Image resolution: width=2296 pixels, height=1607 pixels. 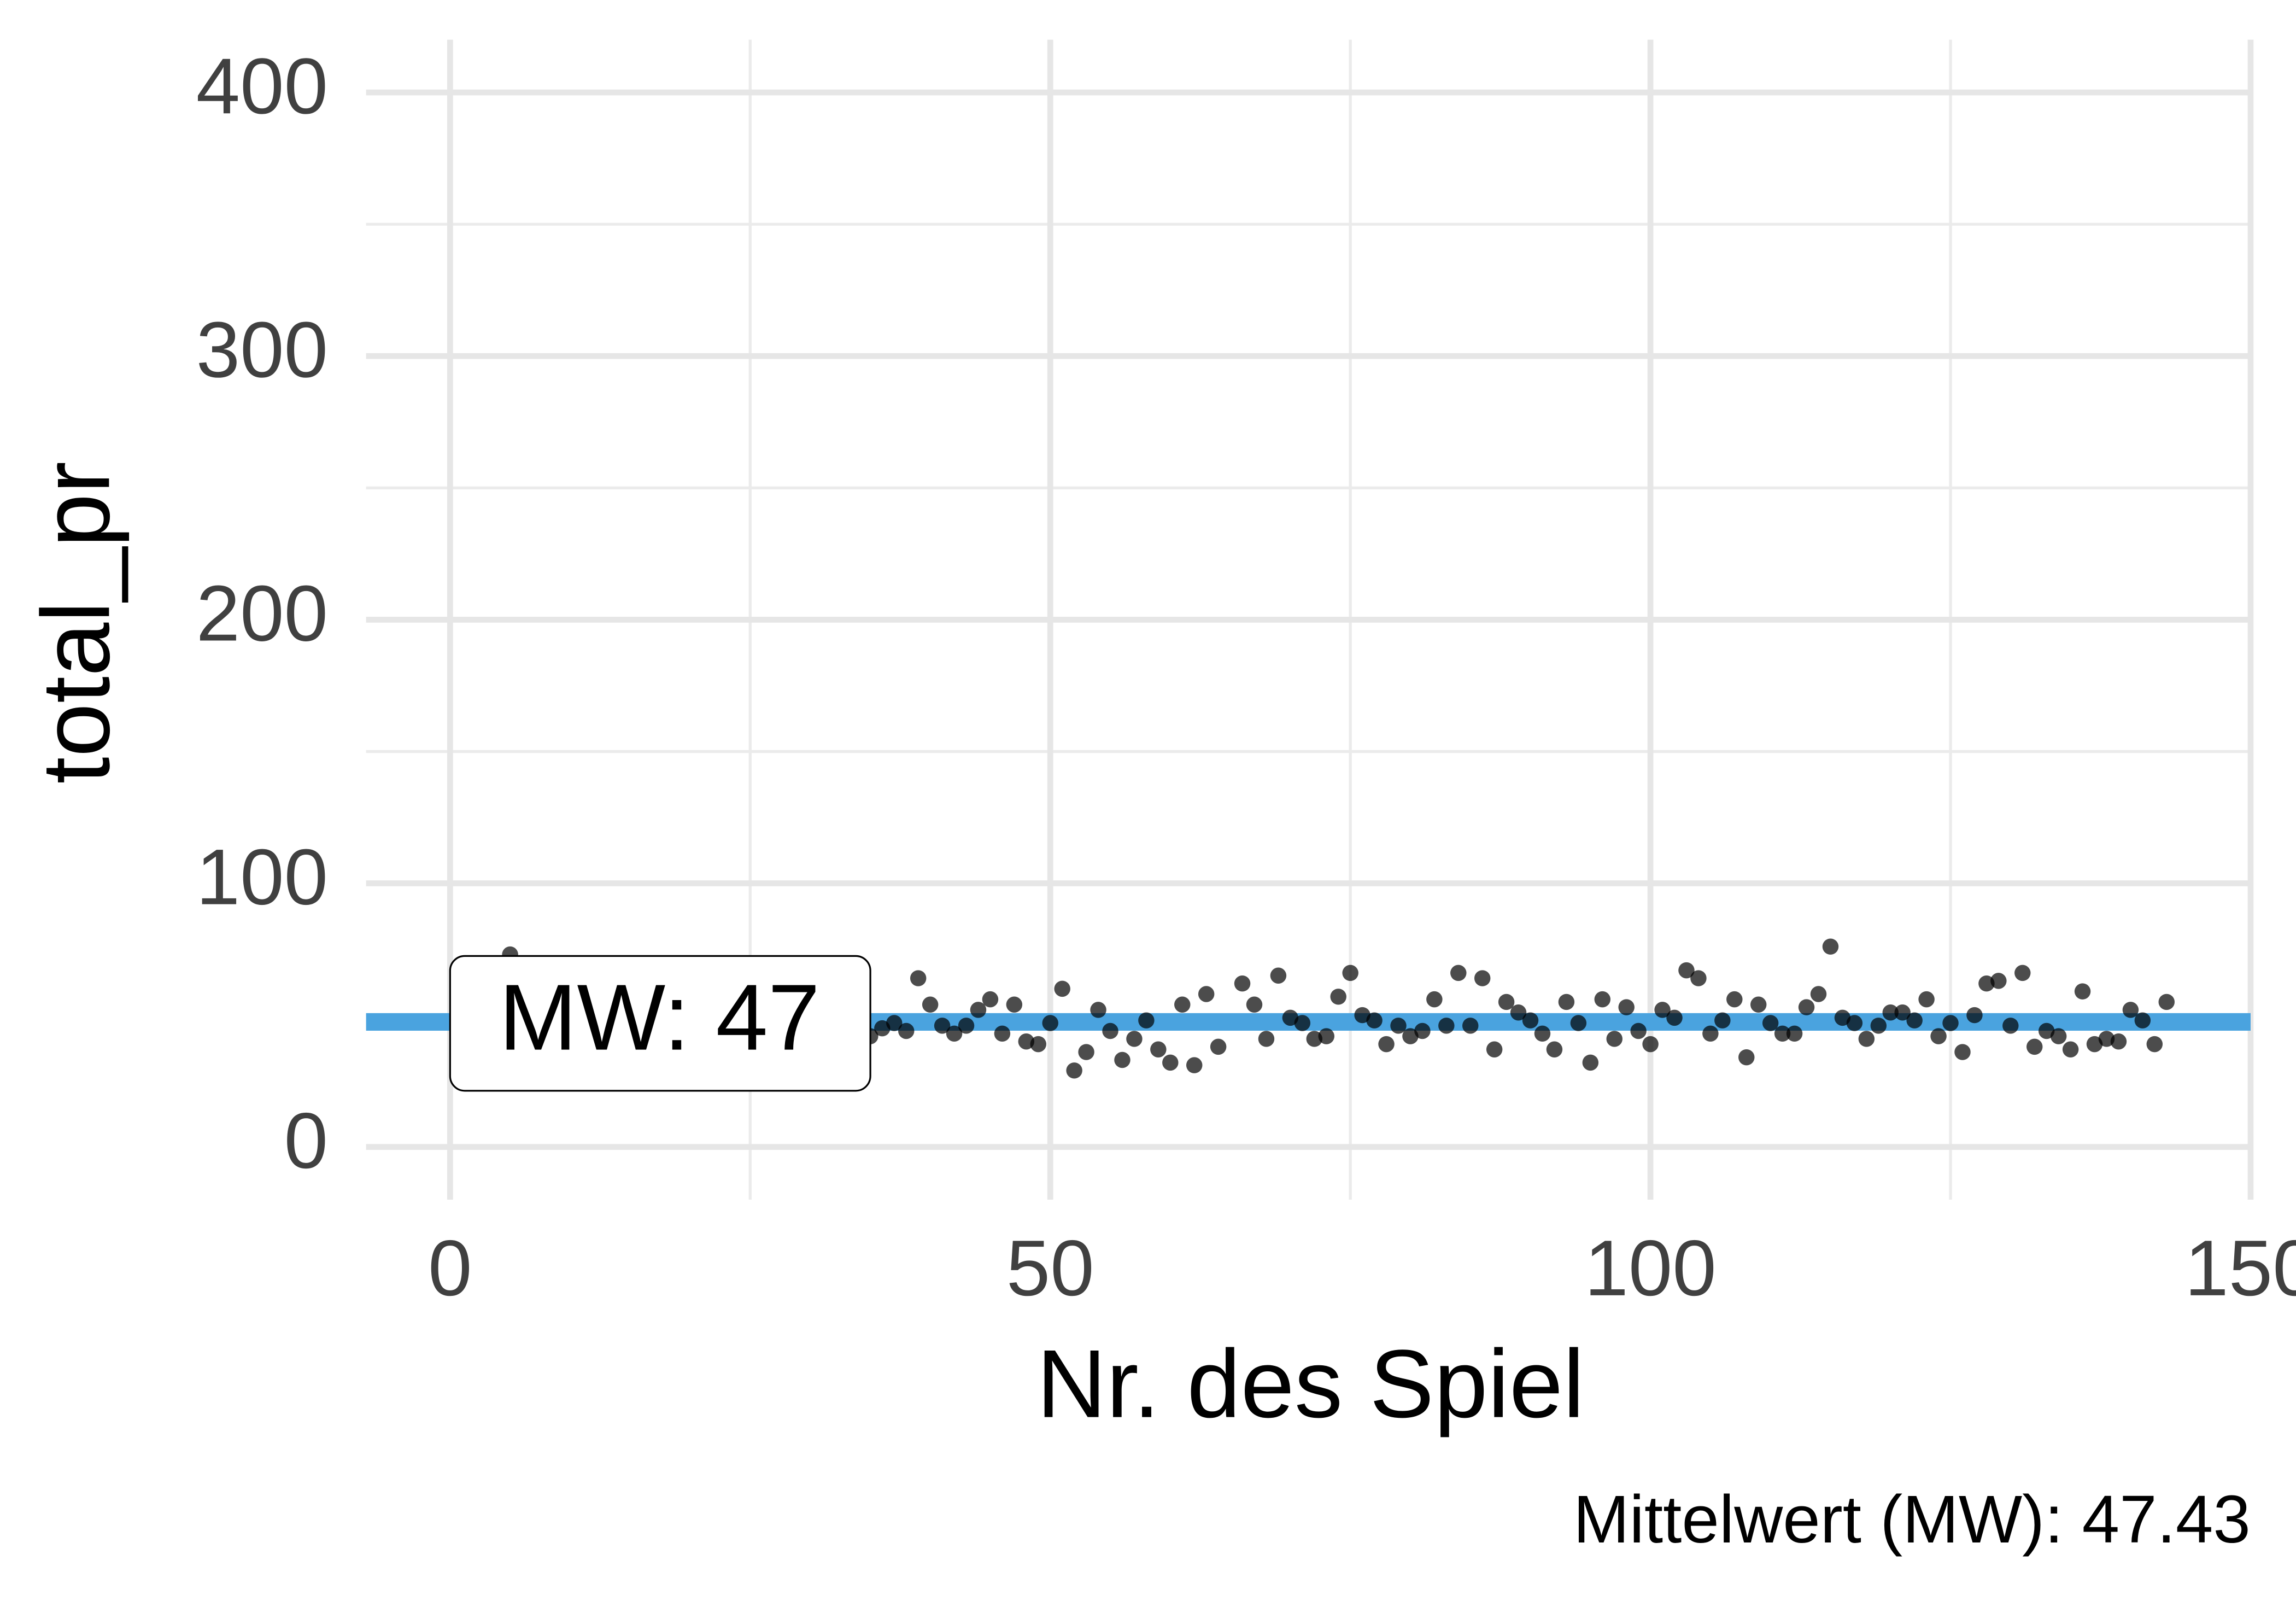 I want to click on caption: Mittelwert (MW): 47.43, so click(x=1912, y=1519).